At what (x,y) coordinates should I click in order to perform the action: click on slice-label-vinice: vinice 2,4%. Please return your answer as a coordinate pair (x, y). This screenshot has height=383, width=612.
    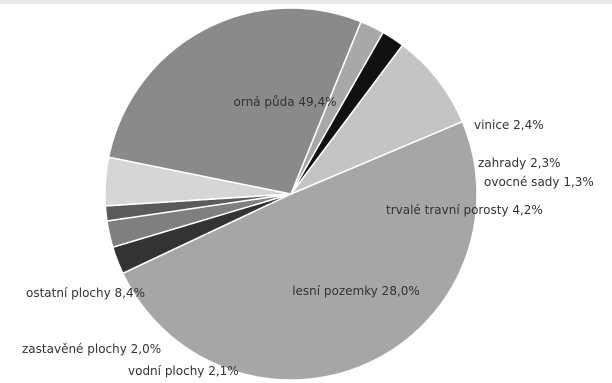
    Looking at the image, I should click on (509, 125).